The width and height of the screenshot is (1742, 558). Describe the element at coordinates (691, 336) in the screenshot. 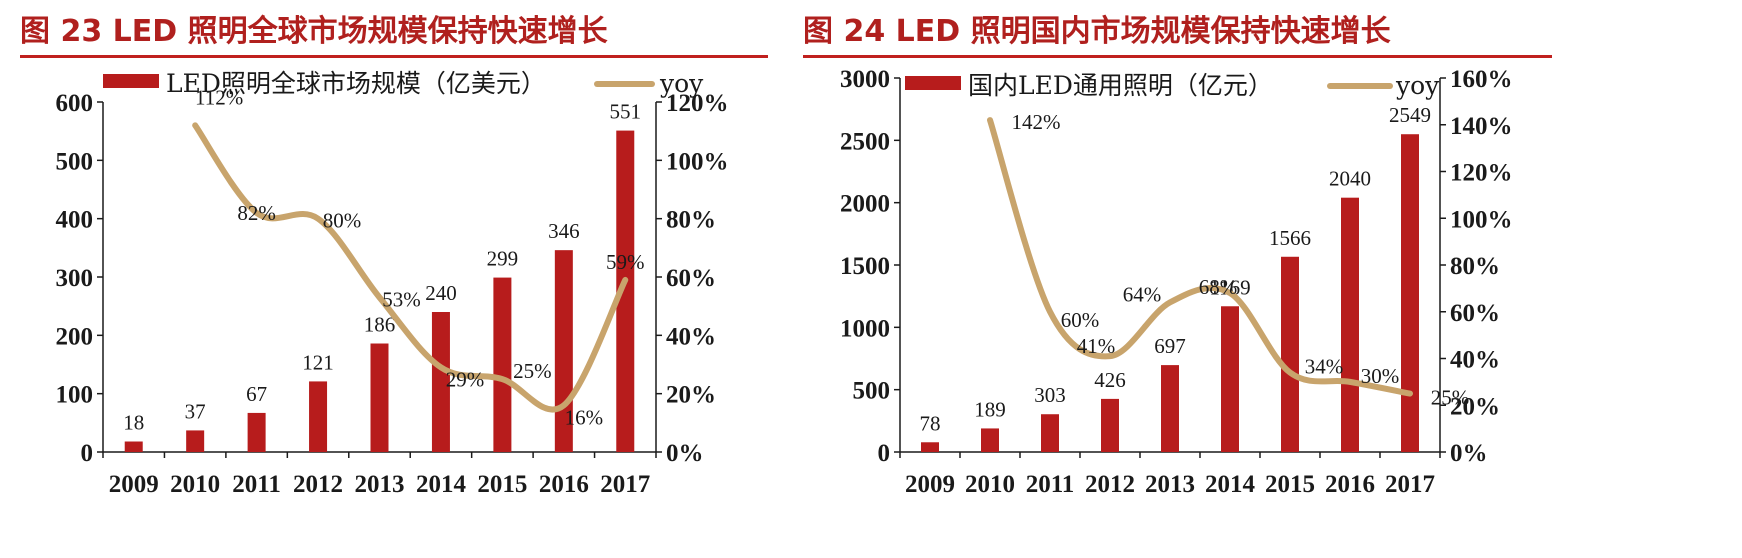

I see `fig23-right-tick-label: 40%` at that location.